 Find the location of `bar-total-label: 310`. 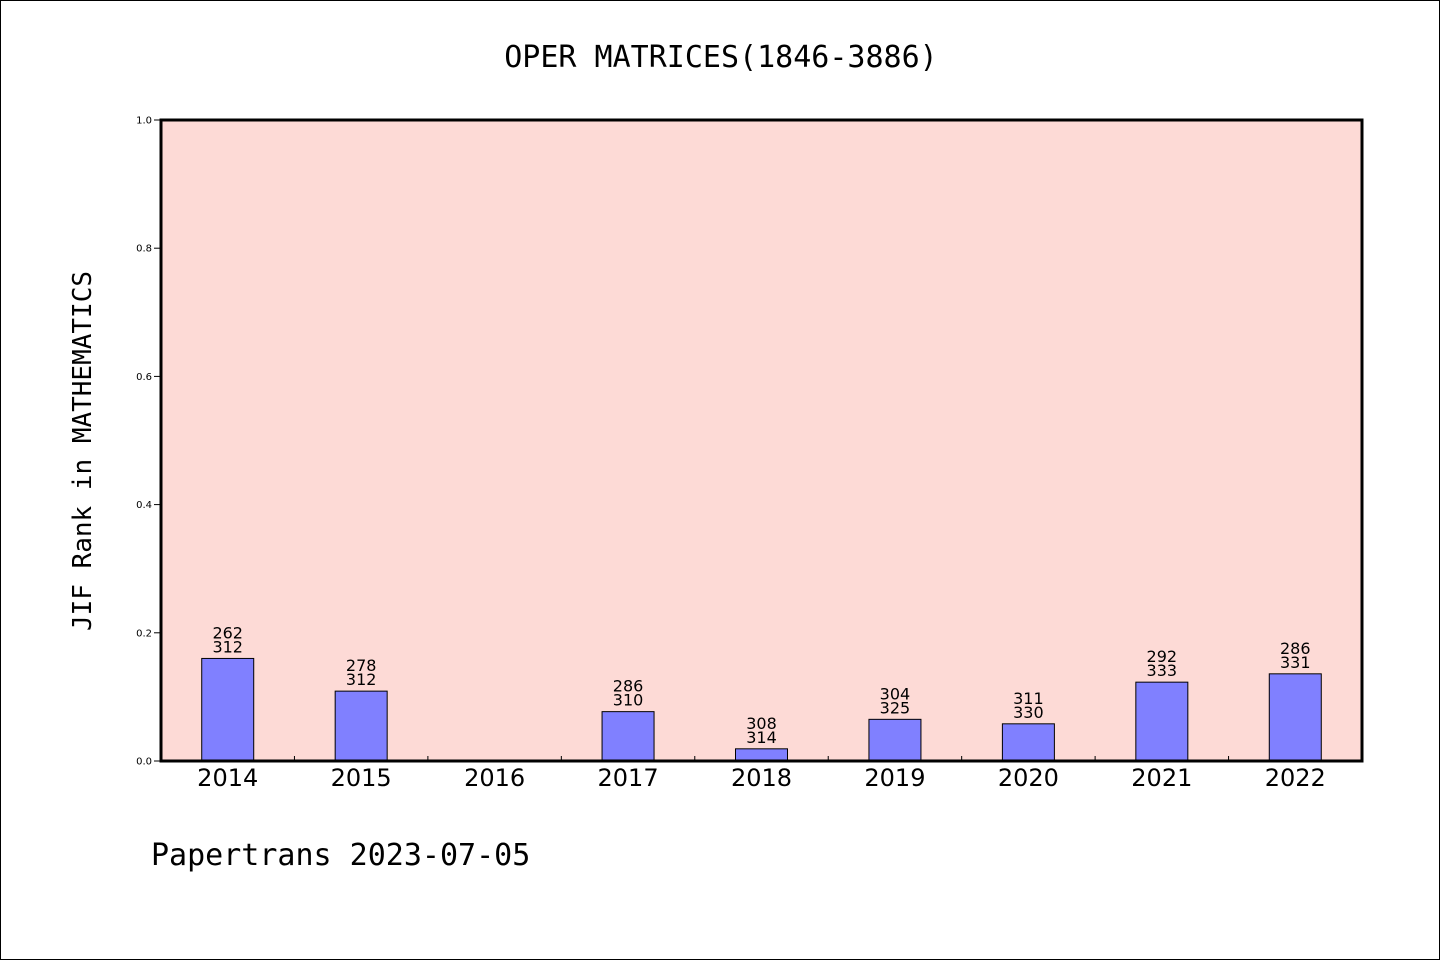

bar-total-label: 310 is located at coordinates (628, 700).